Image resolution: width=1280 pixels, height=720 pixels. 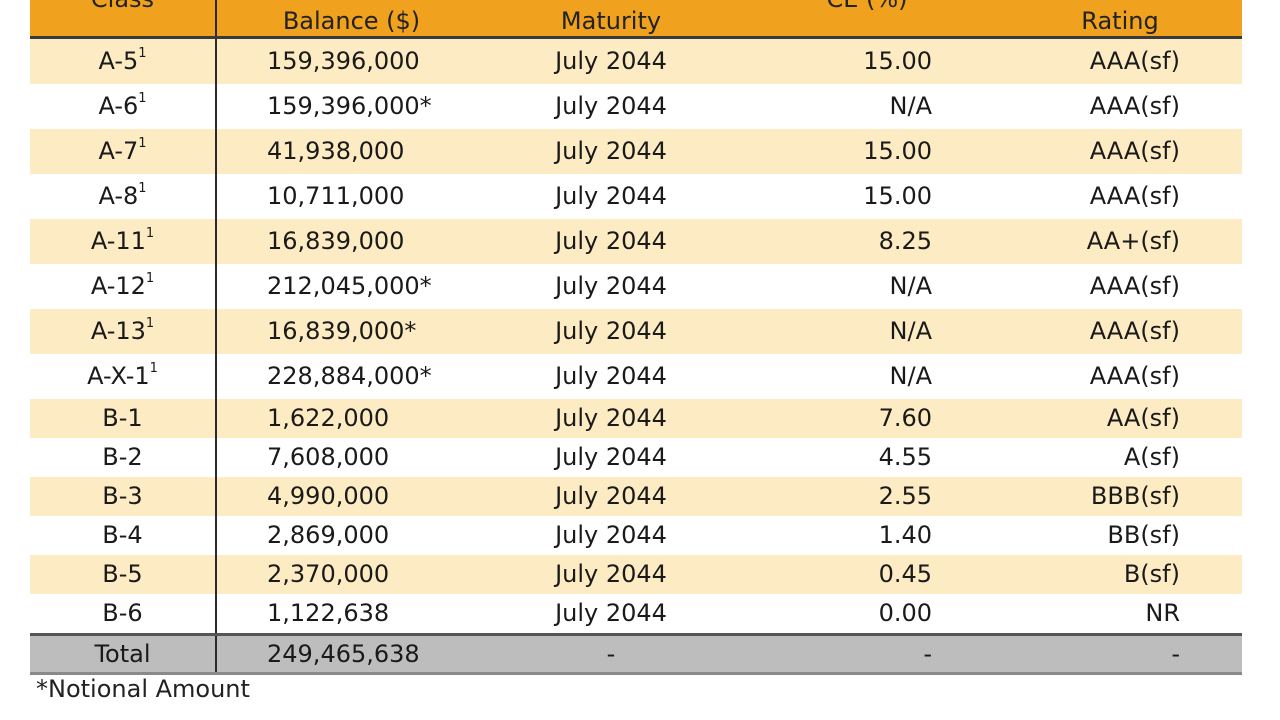 I want to click on total-label: Total, so click(x=123, y=653).